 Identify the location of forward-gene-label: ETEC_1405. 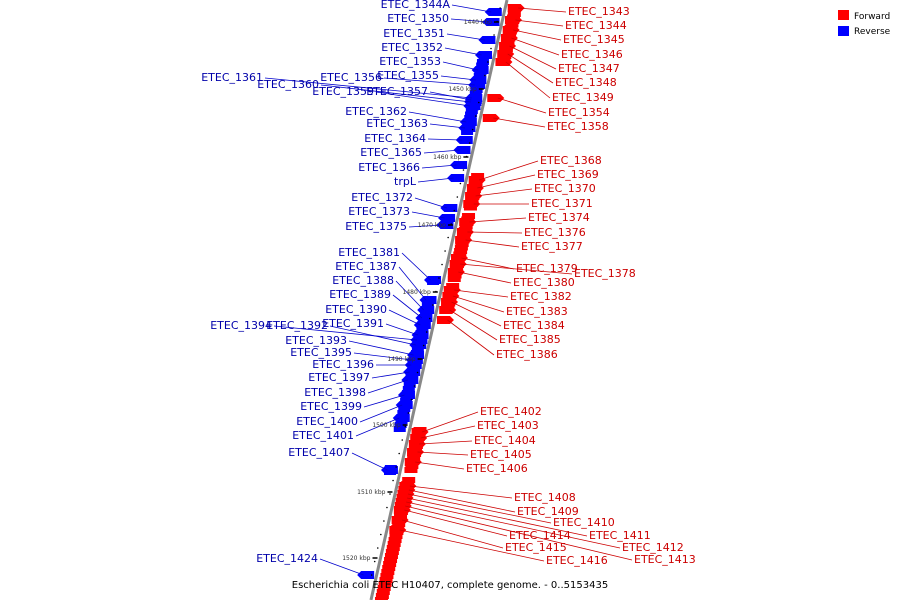
(501, 454).